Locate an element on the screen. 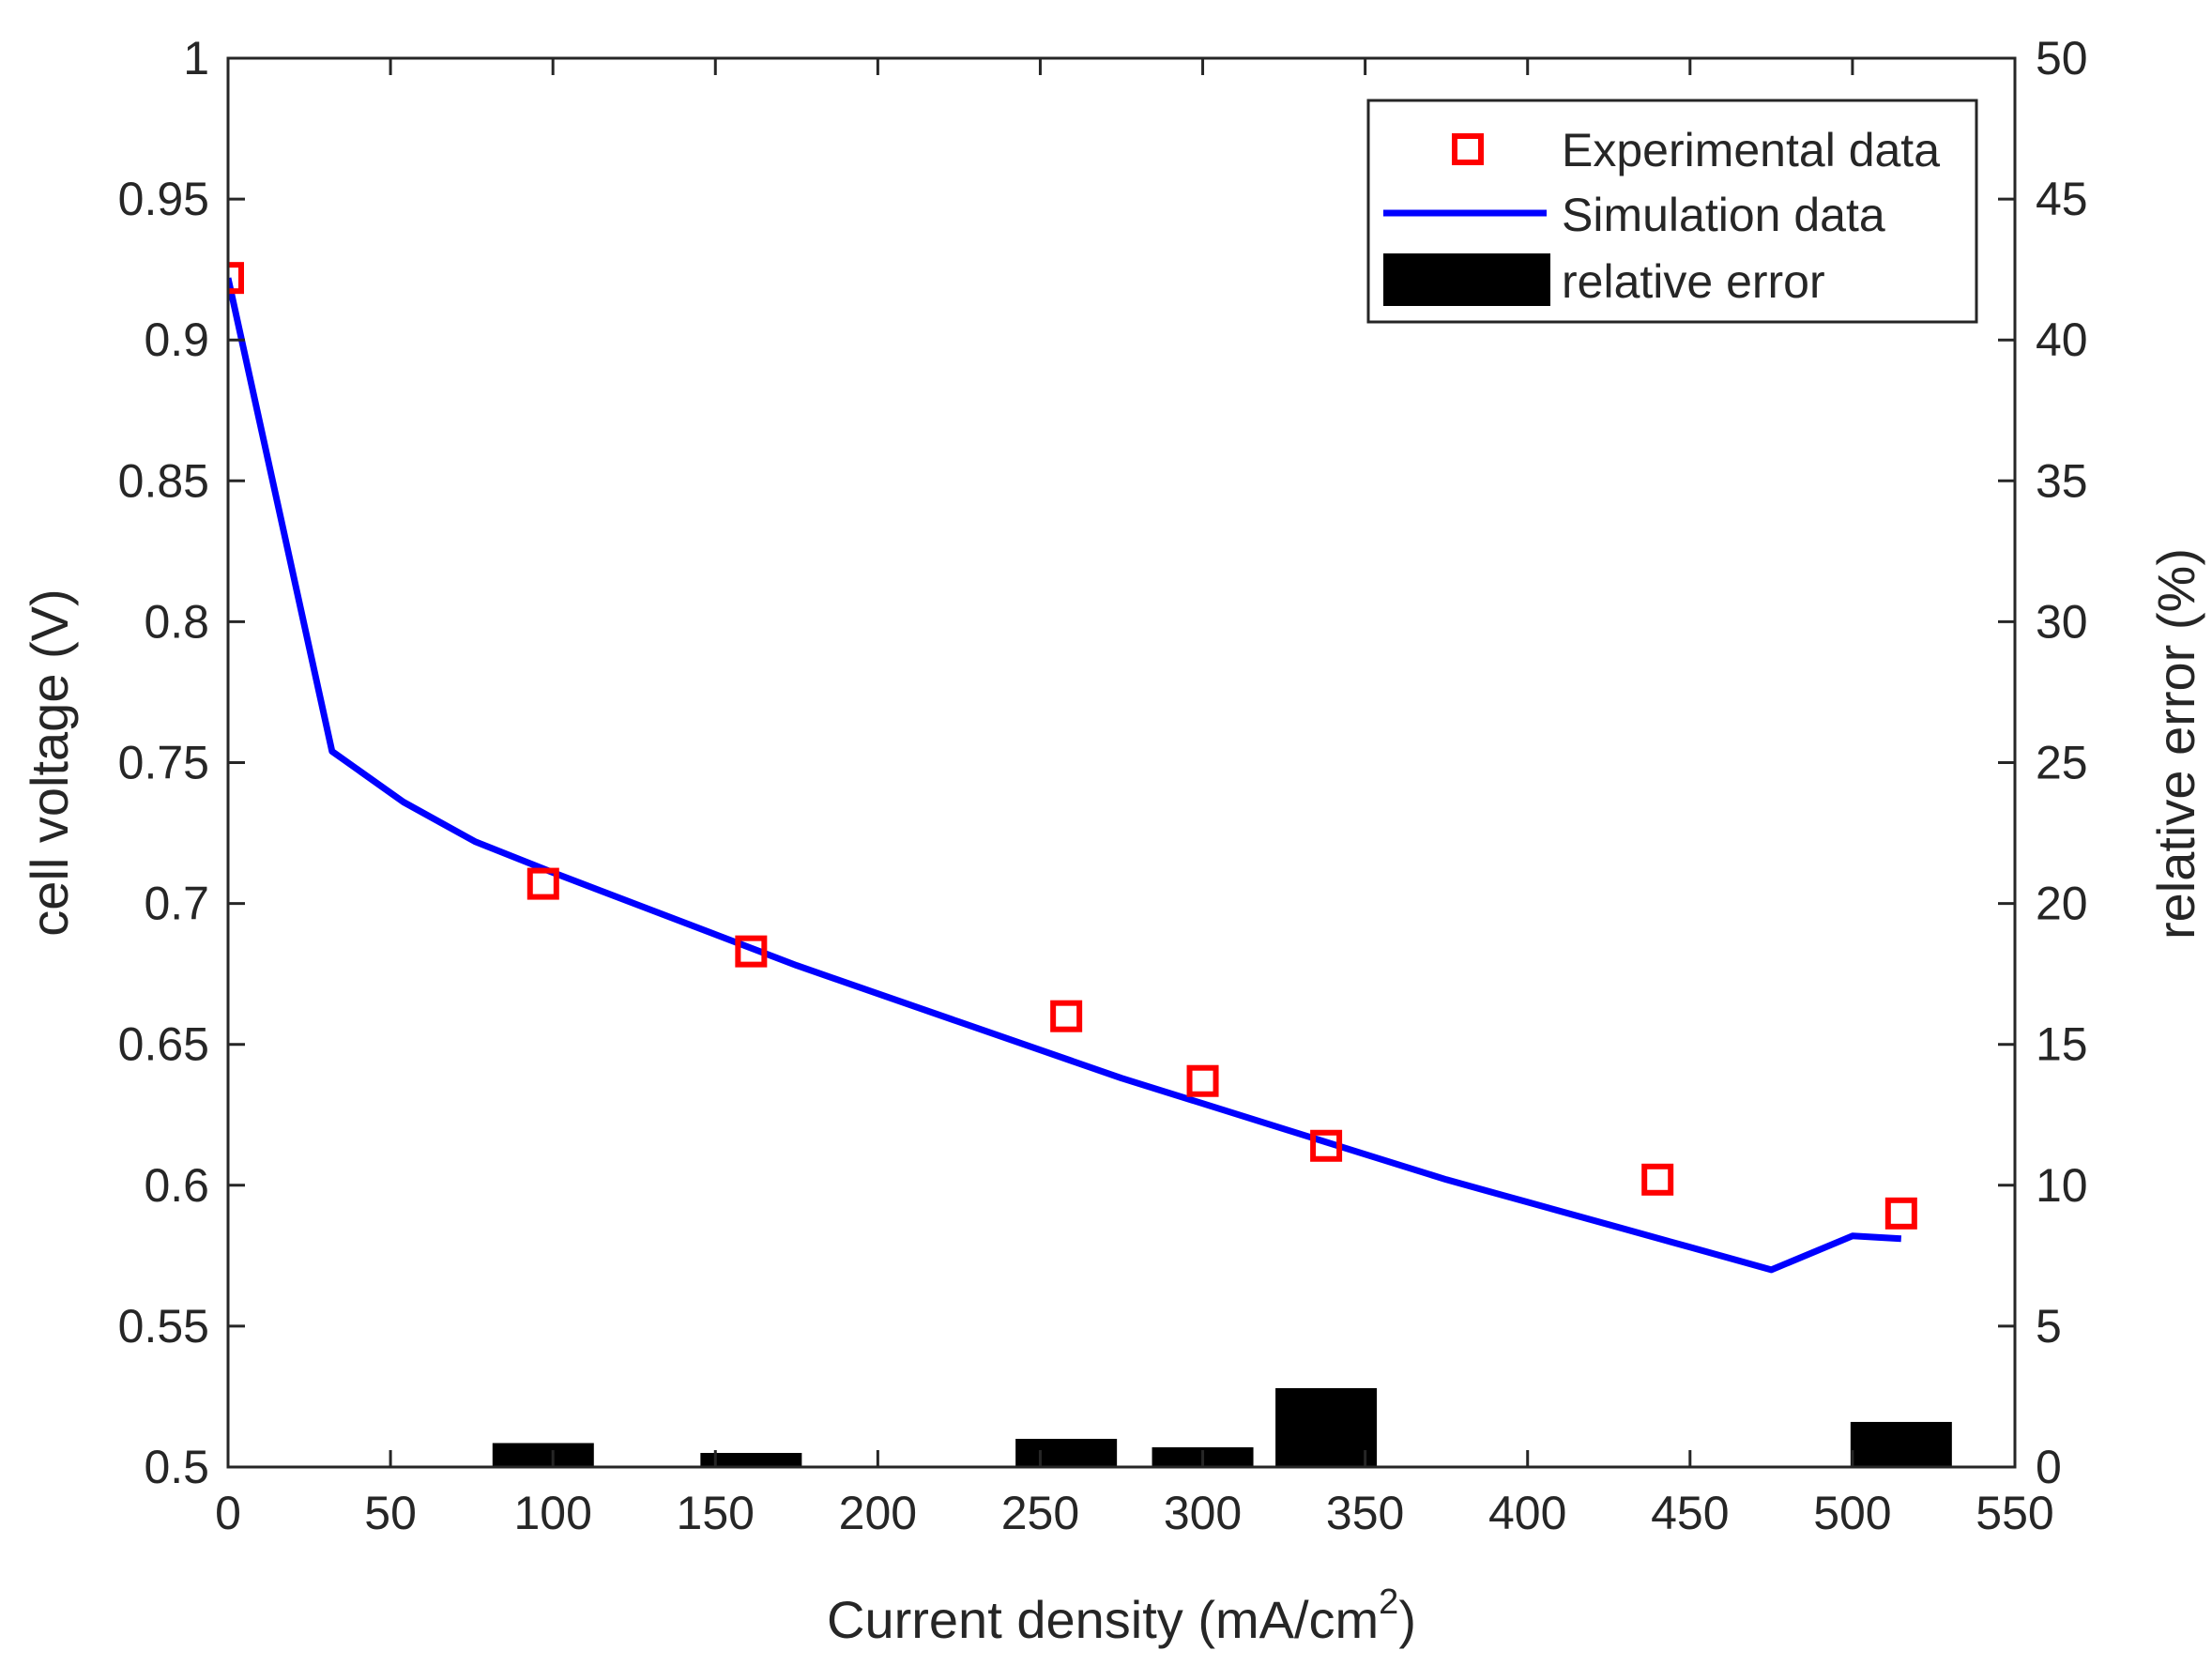 Image resolution: width=2212 pixels, height=1666 pixels. x-tick-label-10: 500 is located at coordinates (1852, 1513).